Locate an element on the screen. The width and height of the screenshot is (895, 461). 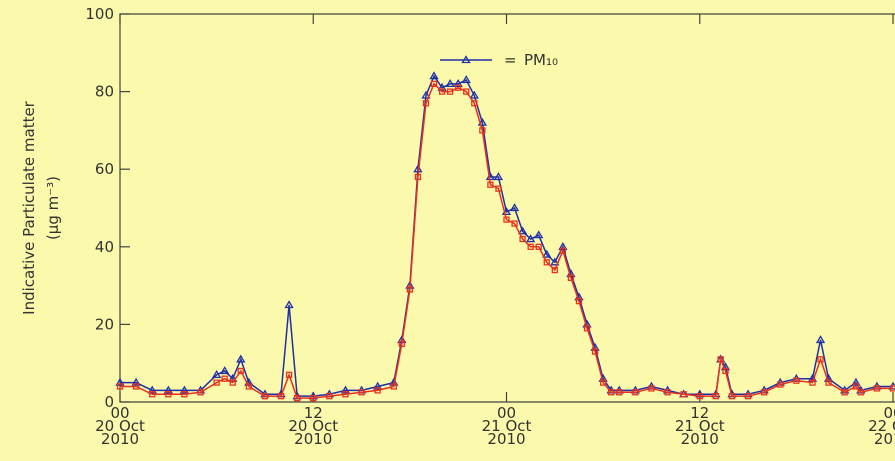
y-tick-label: 60 is located at coordinates (104, 169).